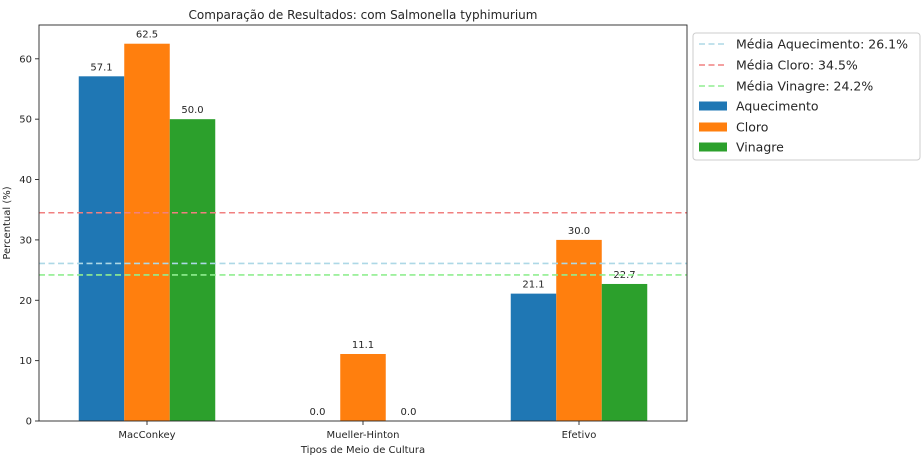 Image resolution: width=923 pixels, height=456 pixels. Describe the element at coordinates (363, 387) in the screenshot. I see `bar-cloro-mueller-hinton` at that location.